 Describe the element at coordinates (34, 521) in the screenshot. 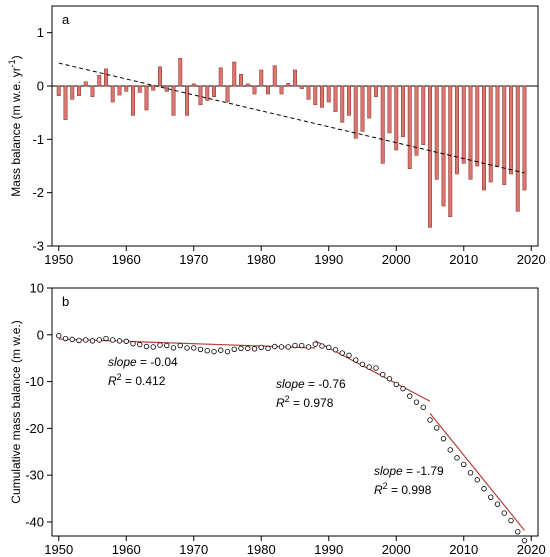

I see `panel-b-y-tick-label: -40` at that location.